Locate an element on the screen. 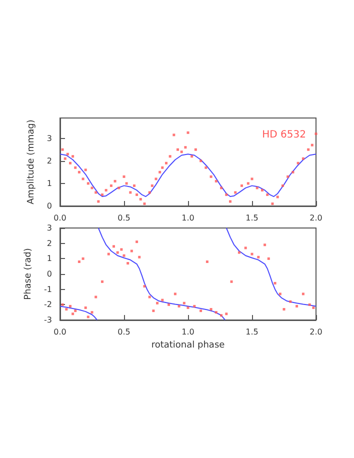  annotation: HD 6532 is located at coordinates (284, 135).